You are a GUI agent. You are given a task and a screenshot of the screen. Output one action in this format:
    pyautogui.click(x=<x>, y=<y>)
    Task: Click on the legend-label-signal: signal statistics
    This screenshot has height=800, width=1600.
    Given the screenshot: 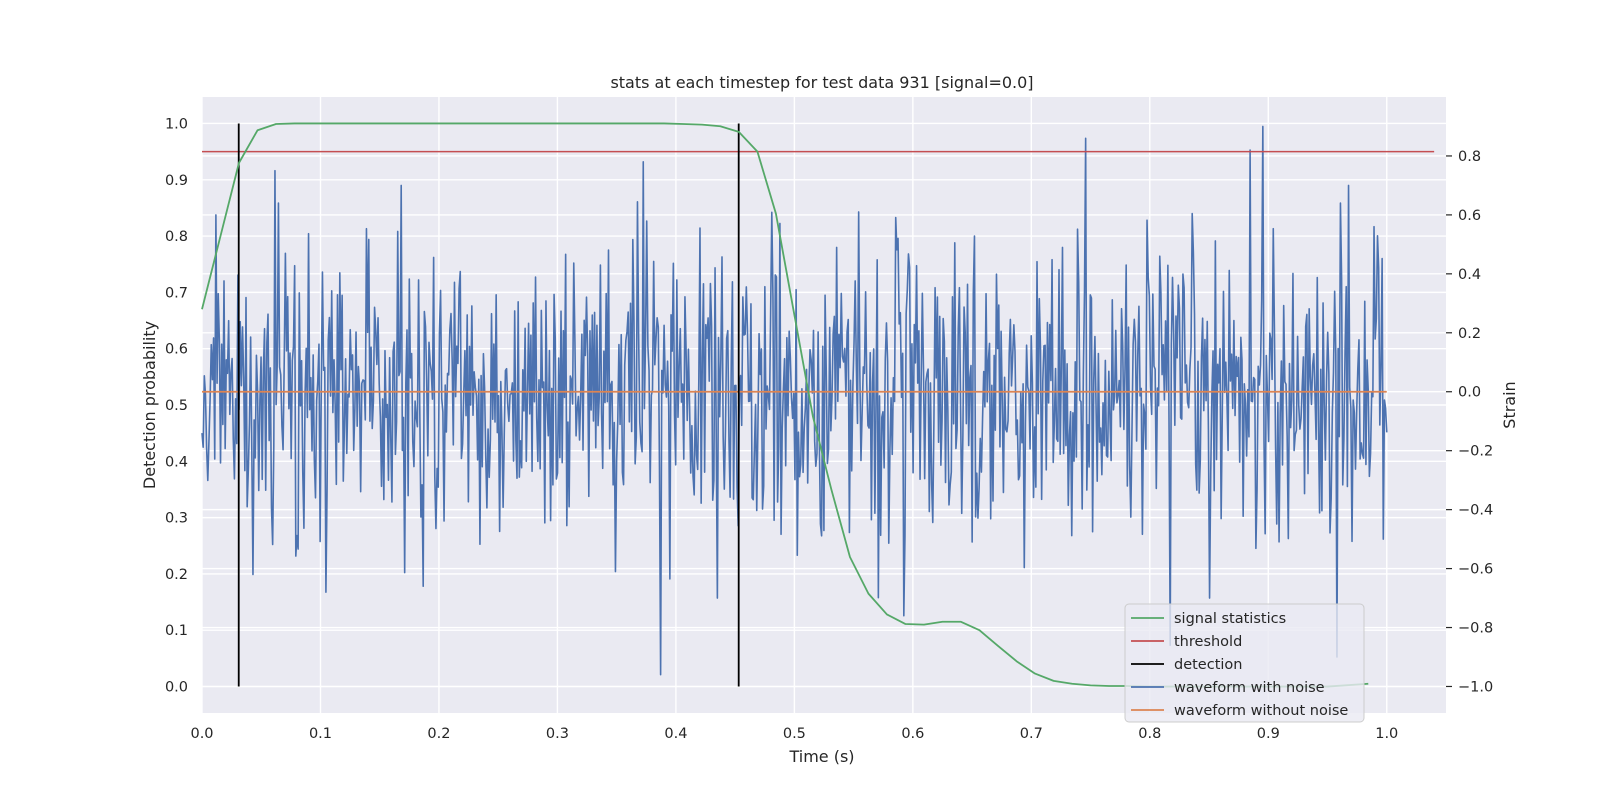 What is the action you would take?
    pyautogui.click(x=1230, y=619)
    